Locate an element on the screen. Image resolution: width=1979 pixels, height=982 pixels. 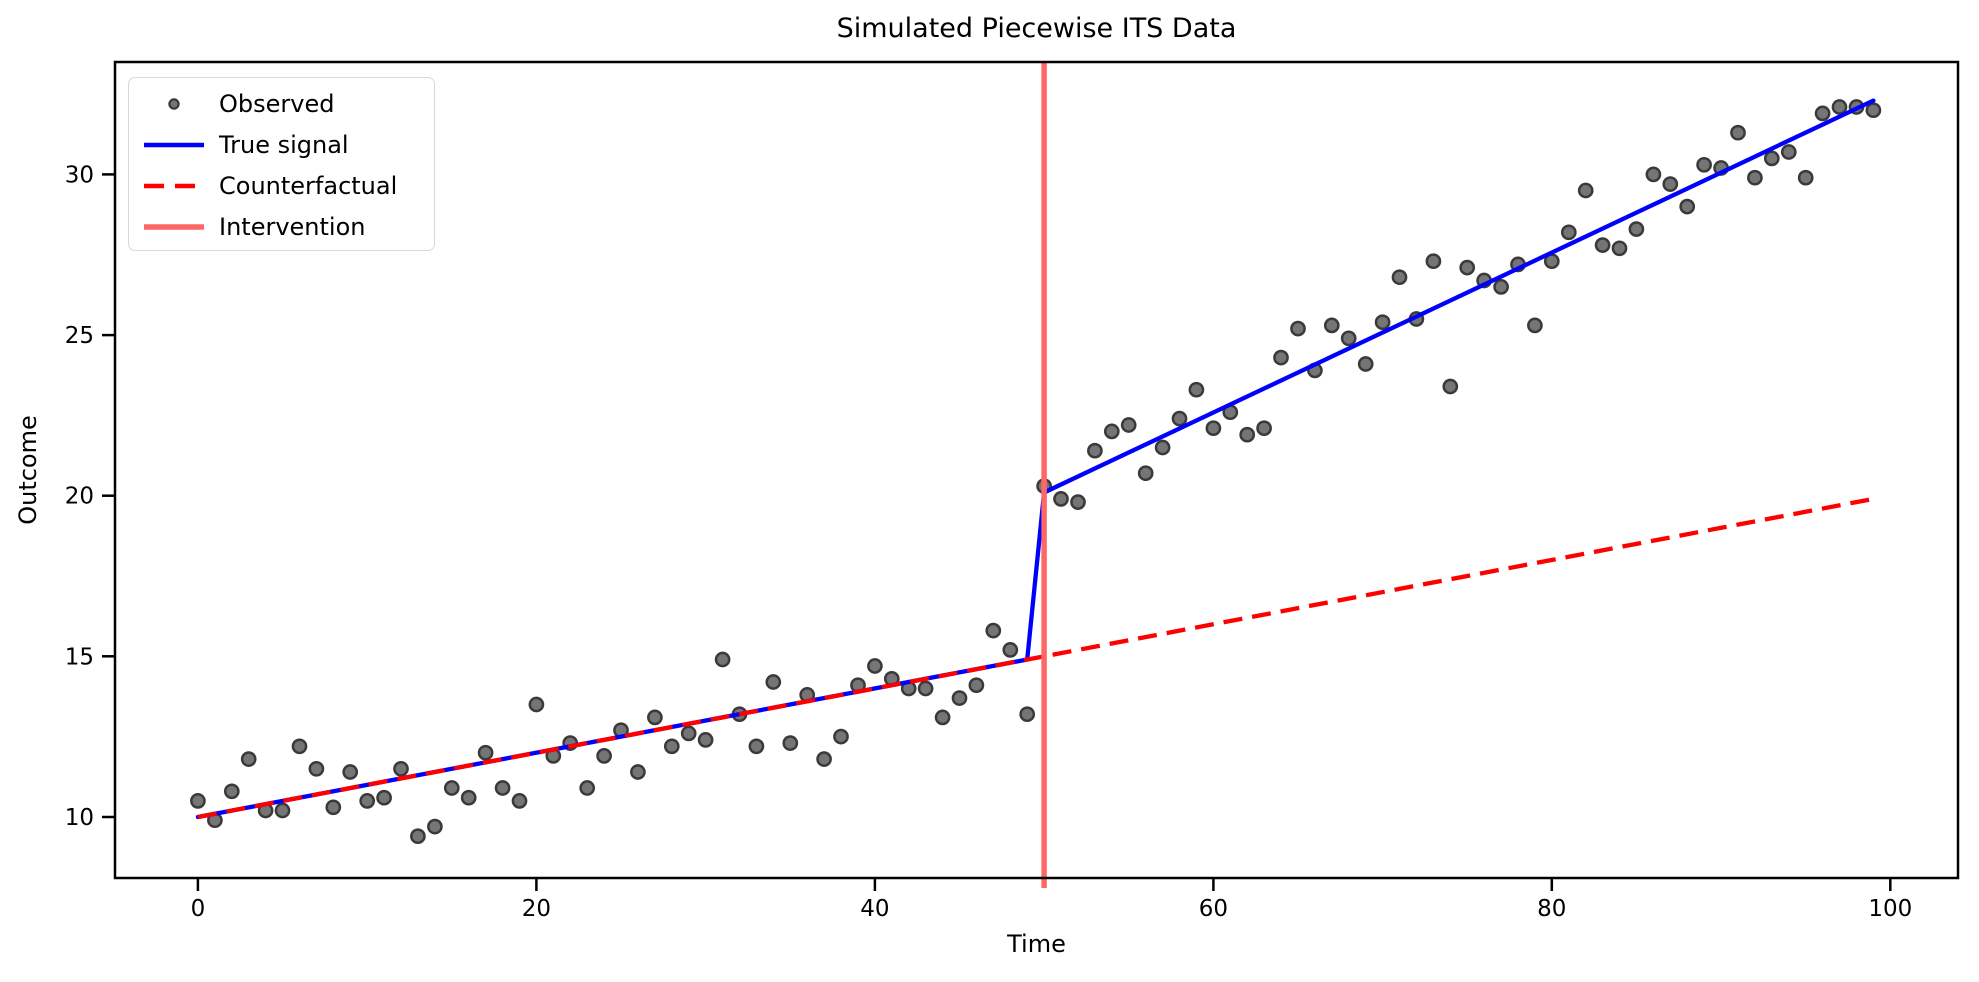
y-axis-label: Outcome is located at coordinates (28, 470).